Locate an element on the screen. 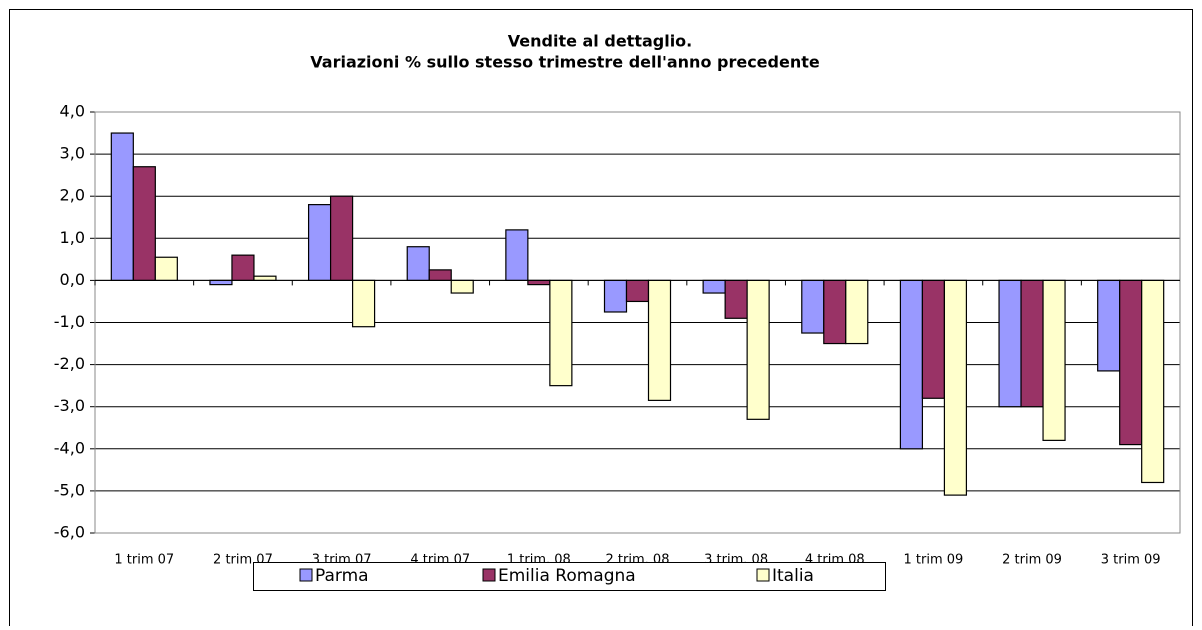 The height and width of the screenshot is (630, 1202). y-tick-label: -4,0 is located at coordinates (69, 447).